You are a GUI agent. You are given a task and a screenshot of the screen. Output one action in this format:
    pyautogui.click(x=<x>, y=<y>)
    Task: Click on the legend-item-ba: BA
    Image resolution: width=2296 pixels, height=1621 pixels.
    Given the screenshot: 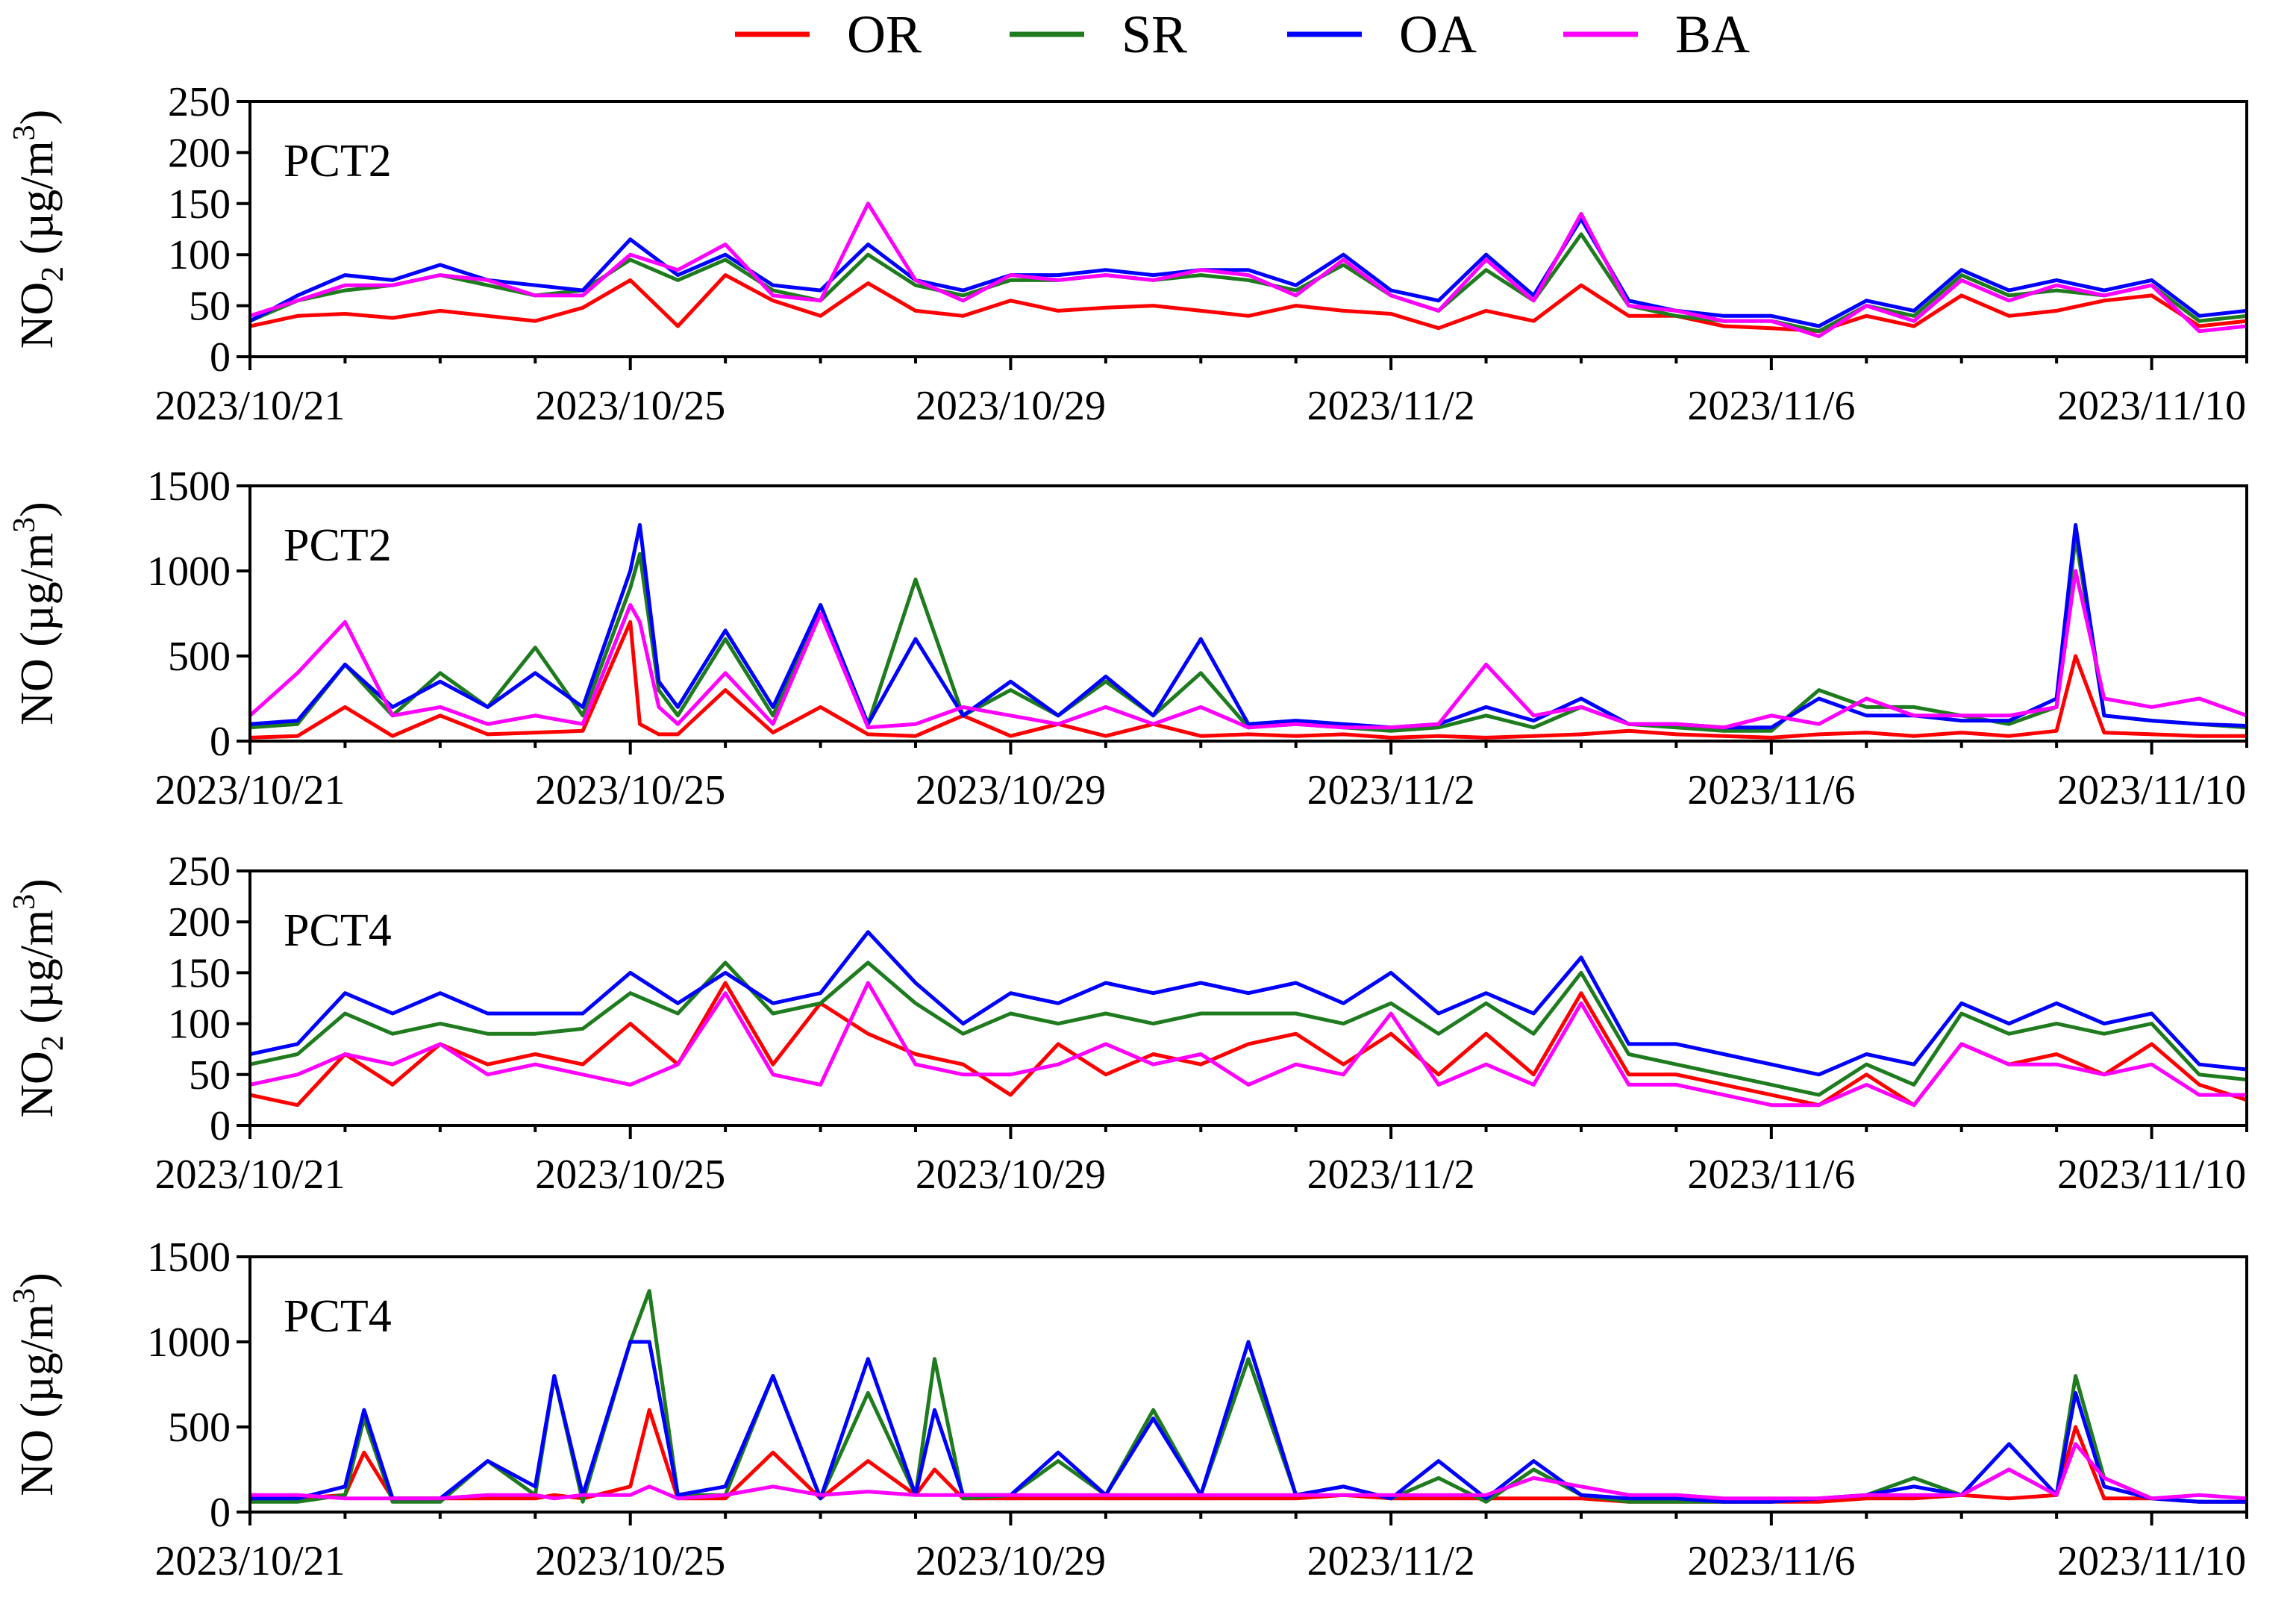 What is the action you would take?
    pyautogui.click(x=1657, y=34)
    